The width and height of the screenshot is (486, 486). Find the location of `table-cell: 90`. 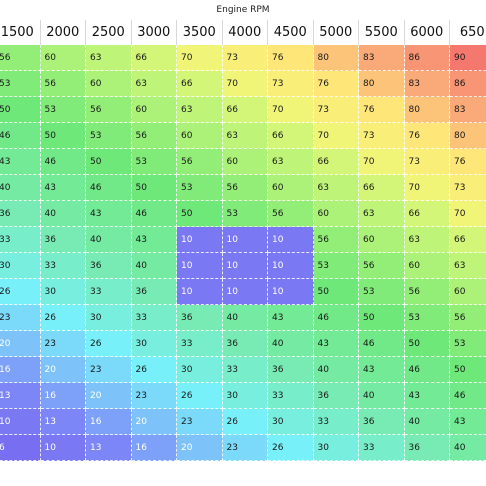

table-cell: 90 is located at coordinates (468, 58).